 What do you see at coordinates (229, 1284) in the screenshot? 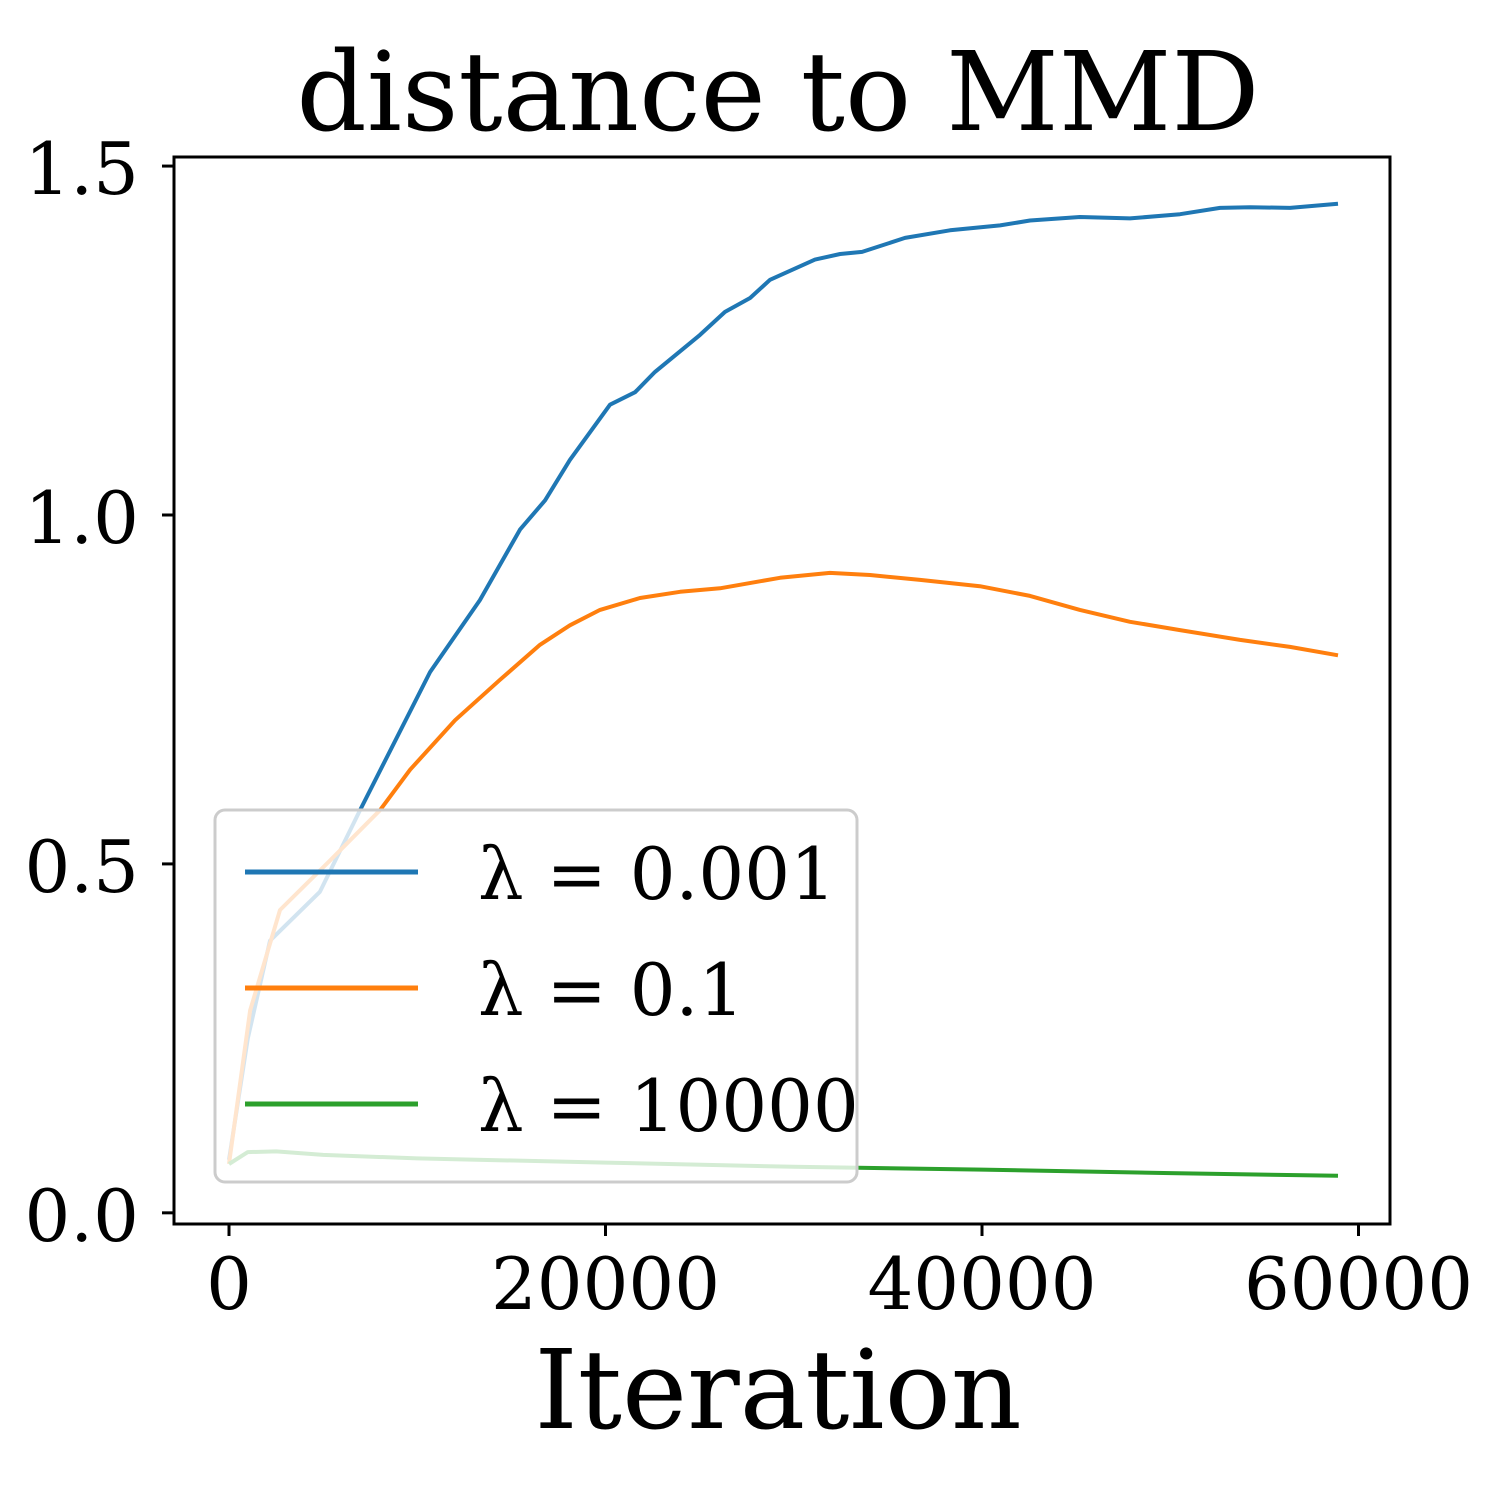
I see `x-tick-label: 0` at bounding box center [229, 1284].